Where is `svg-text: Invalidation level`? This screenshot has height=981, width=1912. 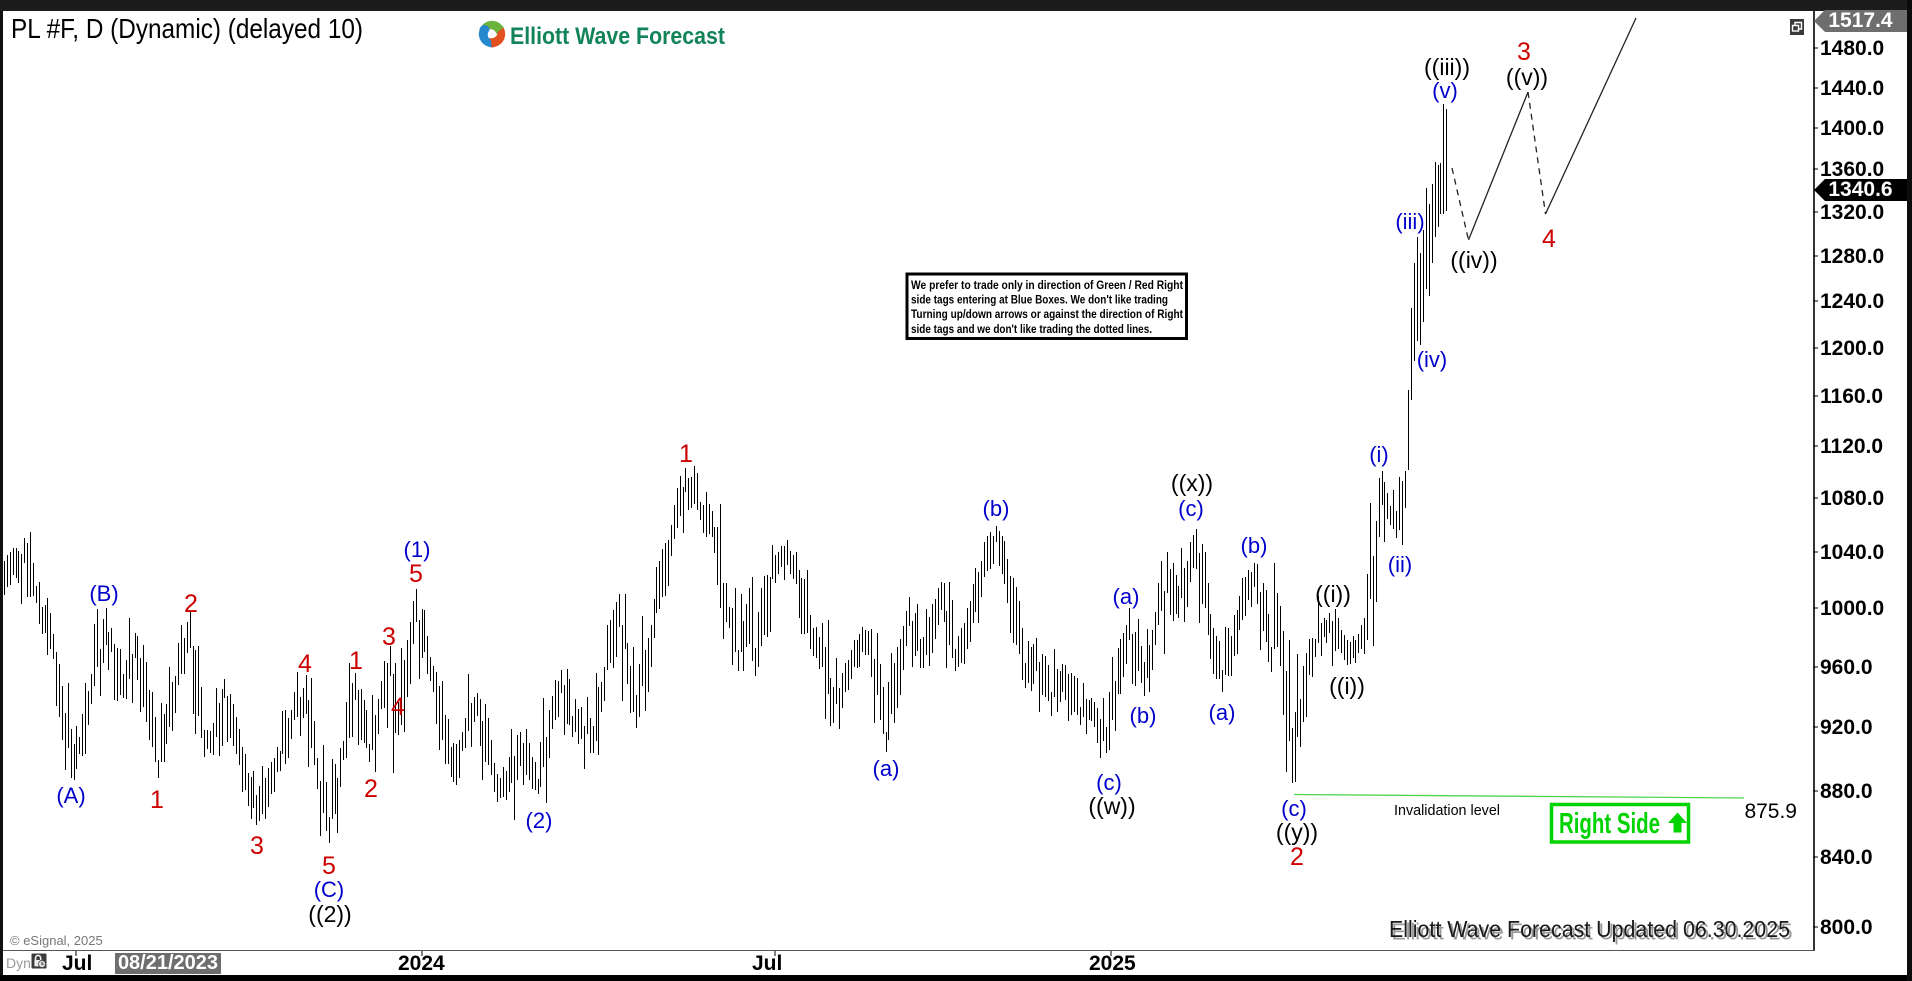 svg-text: Invalidation level is located at coordinates (1447, 810).